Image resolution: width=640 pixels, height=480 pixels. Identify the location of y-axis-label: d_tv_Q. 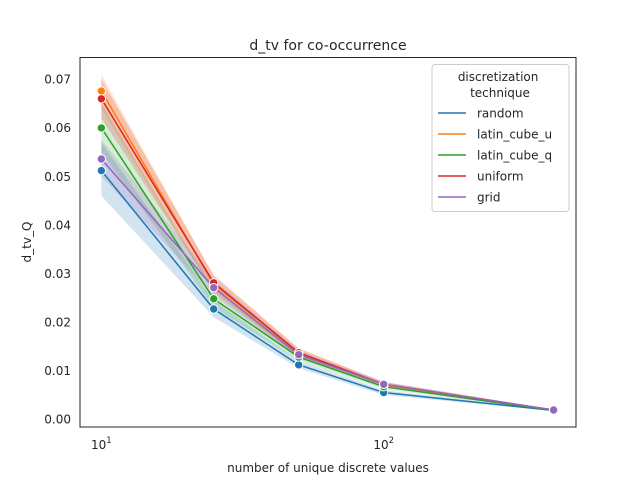
(27, 242).